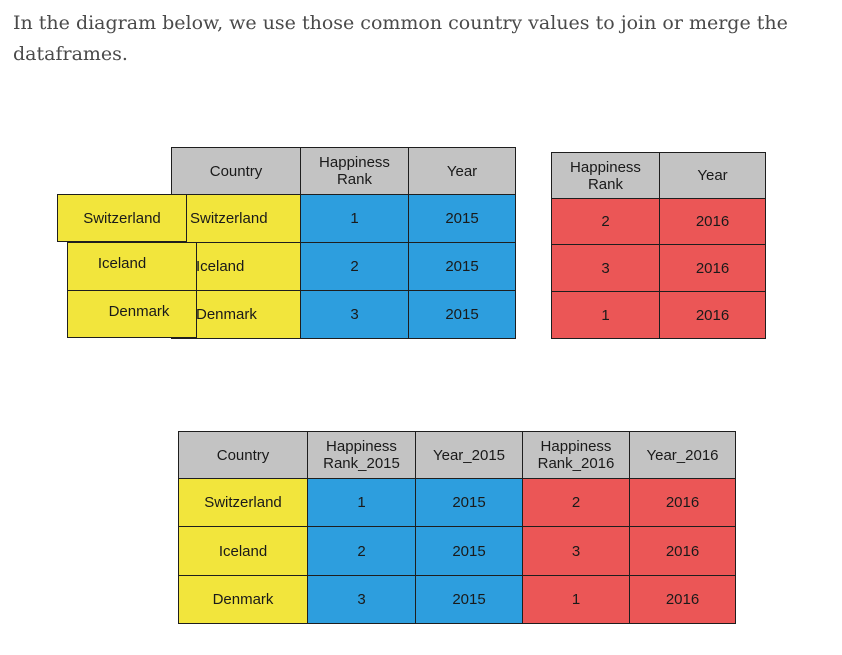 This screenshot has width=842, height=655. What do you see at coordinates (361, 551) in the screenshot?
I see `merged-rank-2015-cell: 2` at bounding box center [361, 551].